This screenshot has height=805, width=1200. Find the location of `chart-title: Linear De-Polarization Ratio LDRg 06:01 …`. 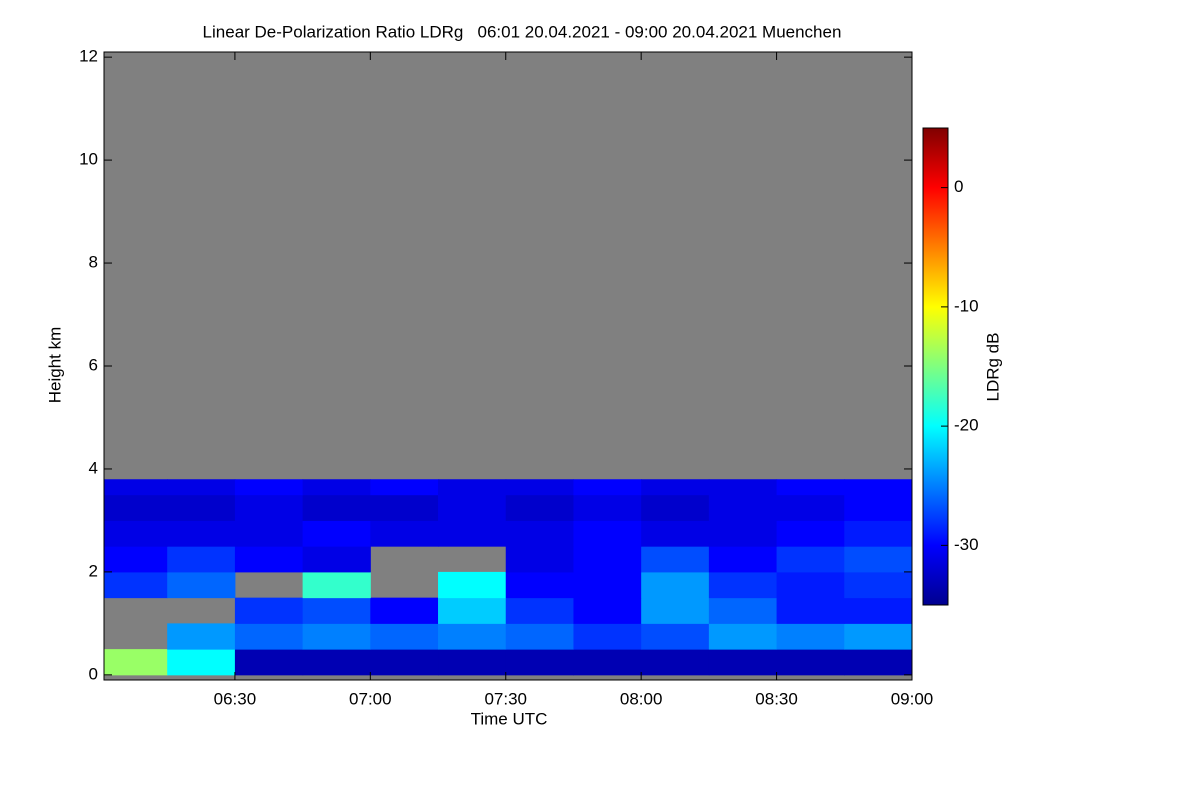

chart-title: Linear De-Polarization Ratio LDRg 06:01 … is located at coordinates (522, 31).